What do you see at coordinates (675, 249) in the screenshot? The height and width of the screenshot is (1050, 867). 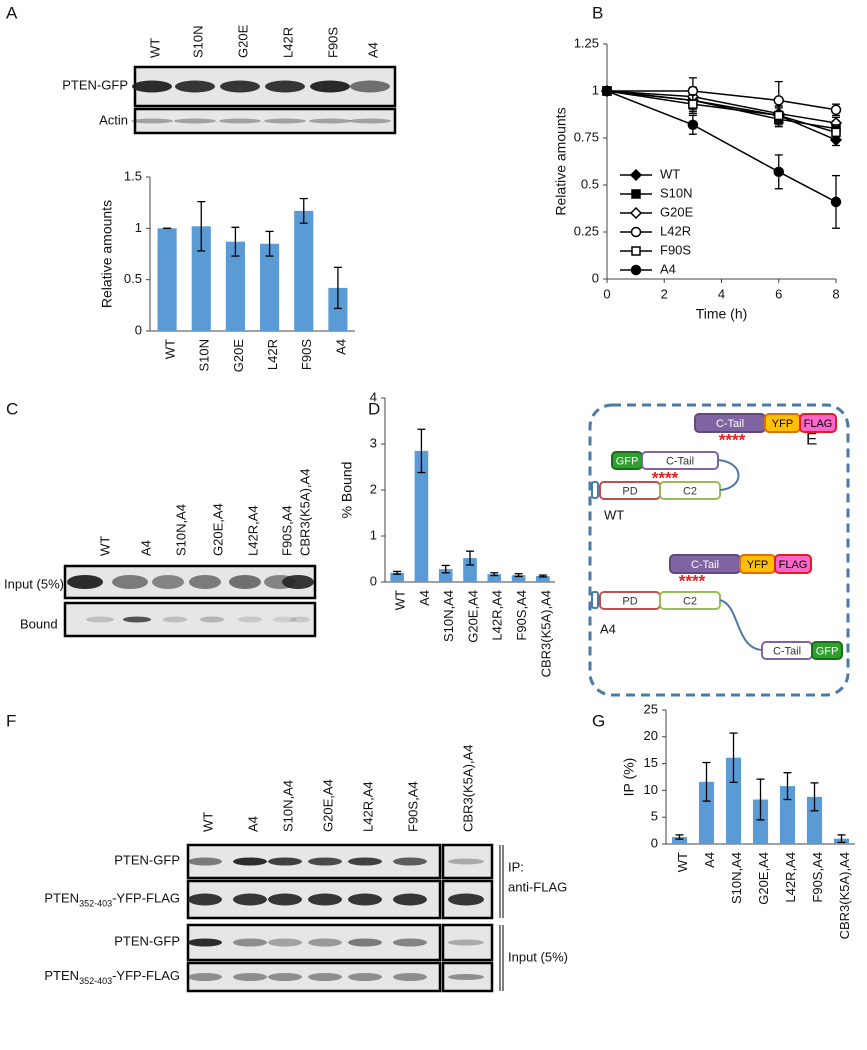 I see `legend-label: F90S` at bounding box center [675, 249].